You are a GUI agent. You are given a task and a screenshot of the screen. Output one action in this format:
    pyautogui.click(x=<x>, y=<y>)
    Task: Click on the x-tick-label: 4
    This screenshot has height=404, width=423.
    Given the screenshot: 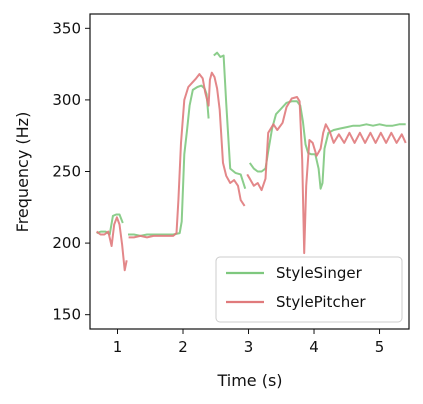 What is the action you would take?
    pyautogui.click(x=314, y=347)
    